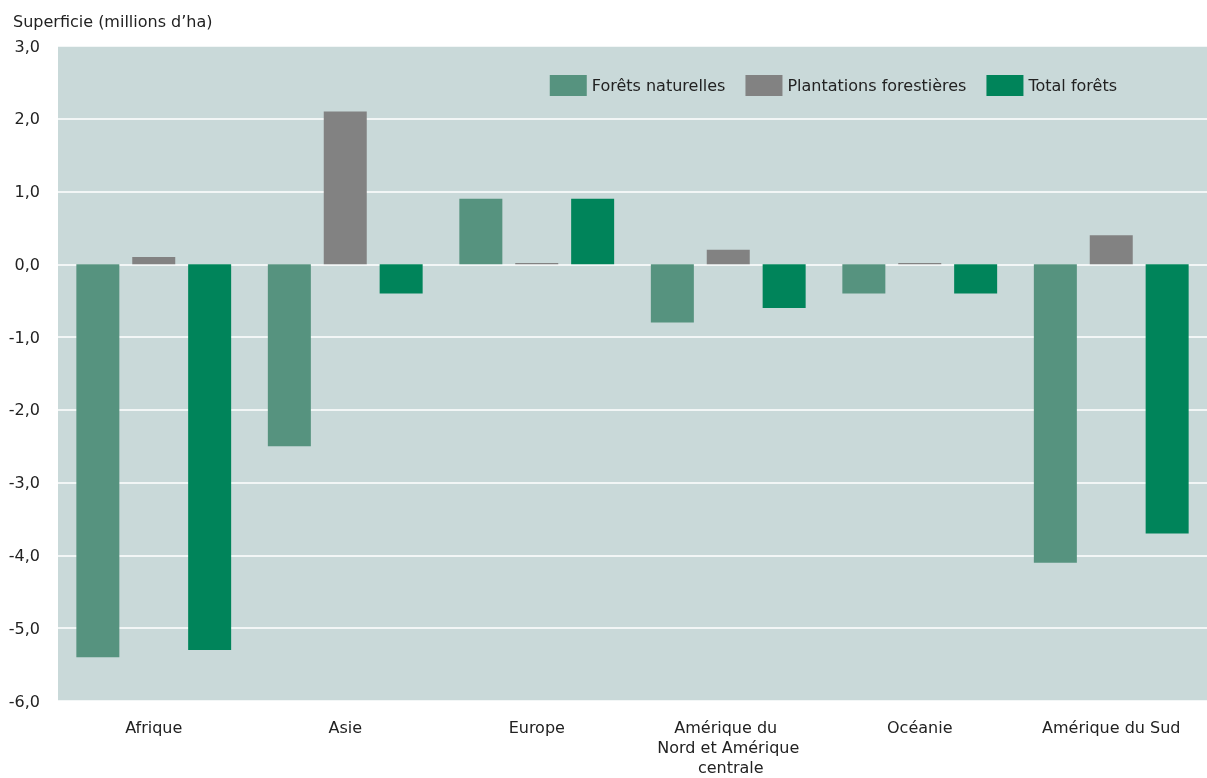  What do you see at coordinates (1072, 85) in the screenshot?
I see `legend-label: Total forêts` at bounding box center [1072, 85].